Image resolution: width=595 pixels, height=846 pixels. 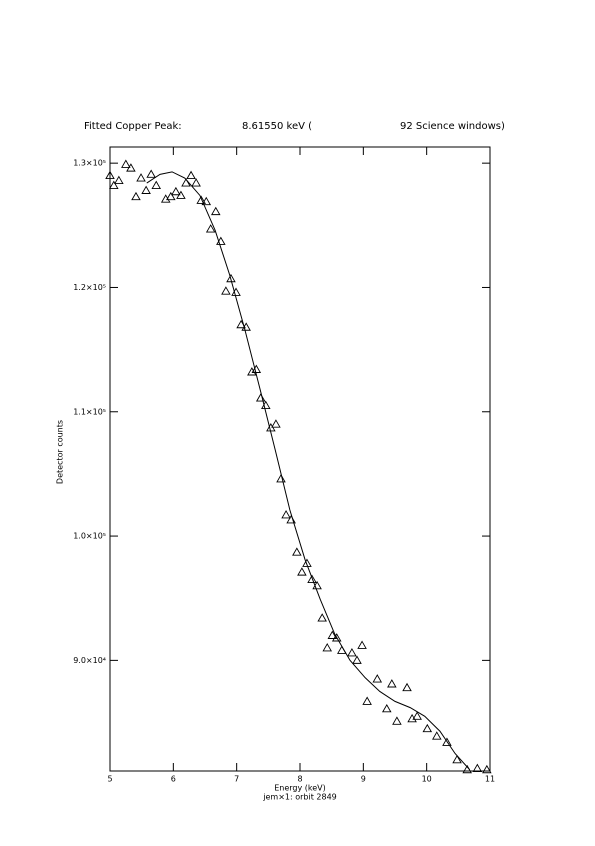 I want to click on x-axis-label: Energy (keV), so click(x=300, y=788).